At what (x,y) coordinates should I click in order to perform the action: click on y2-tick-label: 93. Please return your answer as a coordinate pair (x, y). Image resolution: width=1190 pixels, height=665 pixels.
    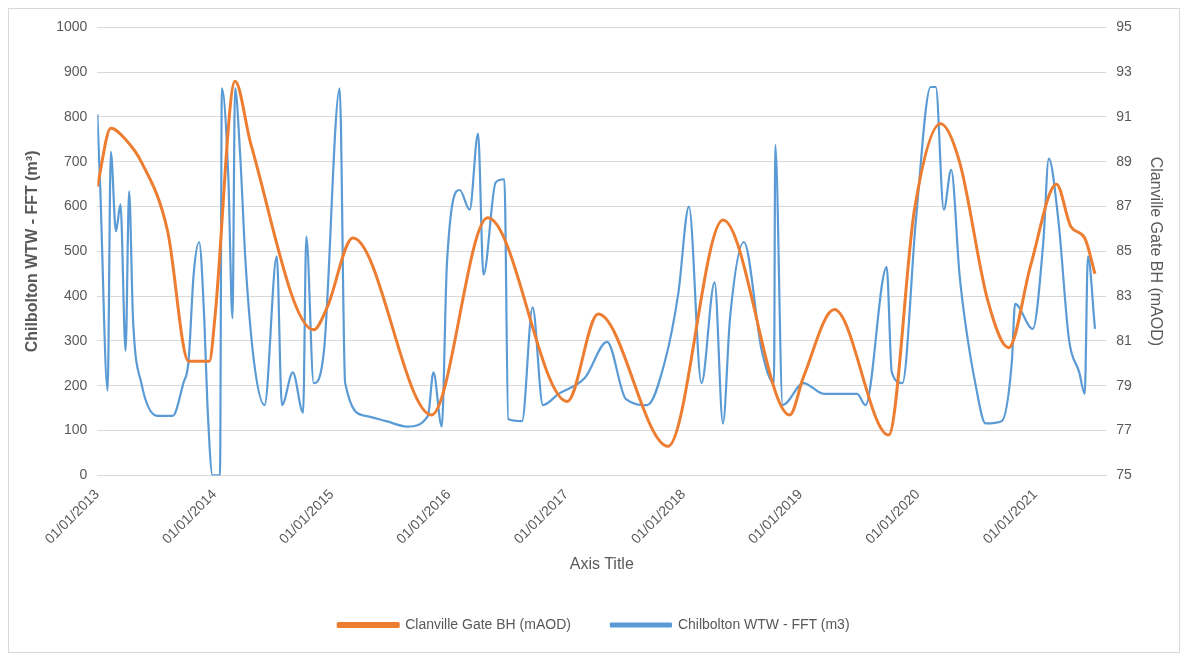
    Looking at the image, I should click on (1124, 71).